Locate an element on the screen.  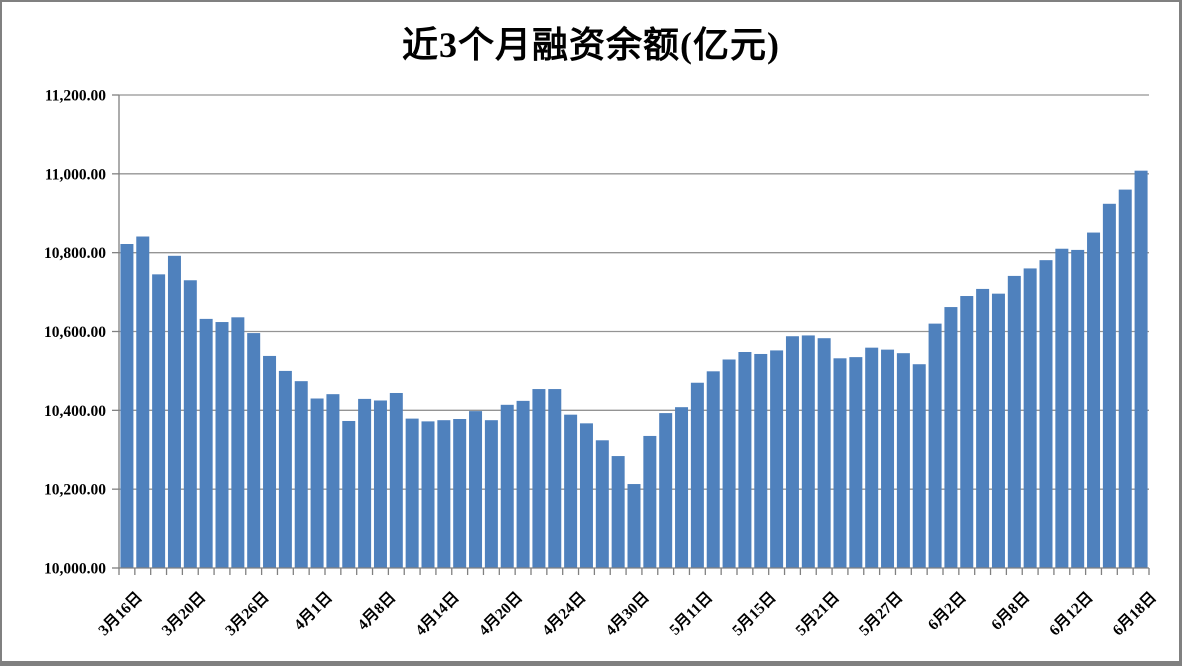
y-axis-label: 10,200.00 is located at coordinates (75, 490).